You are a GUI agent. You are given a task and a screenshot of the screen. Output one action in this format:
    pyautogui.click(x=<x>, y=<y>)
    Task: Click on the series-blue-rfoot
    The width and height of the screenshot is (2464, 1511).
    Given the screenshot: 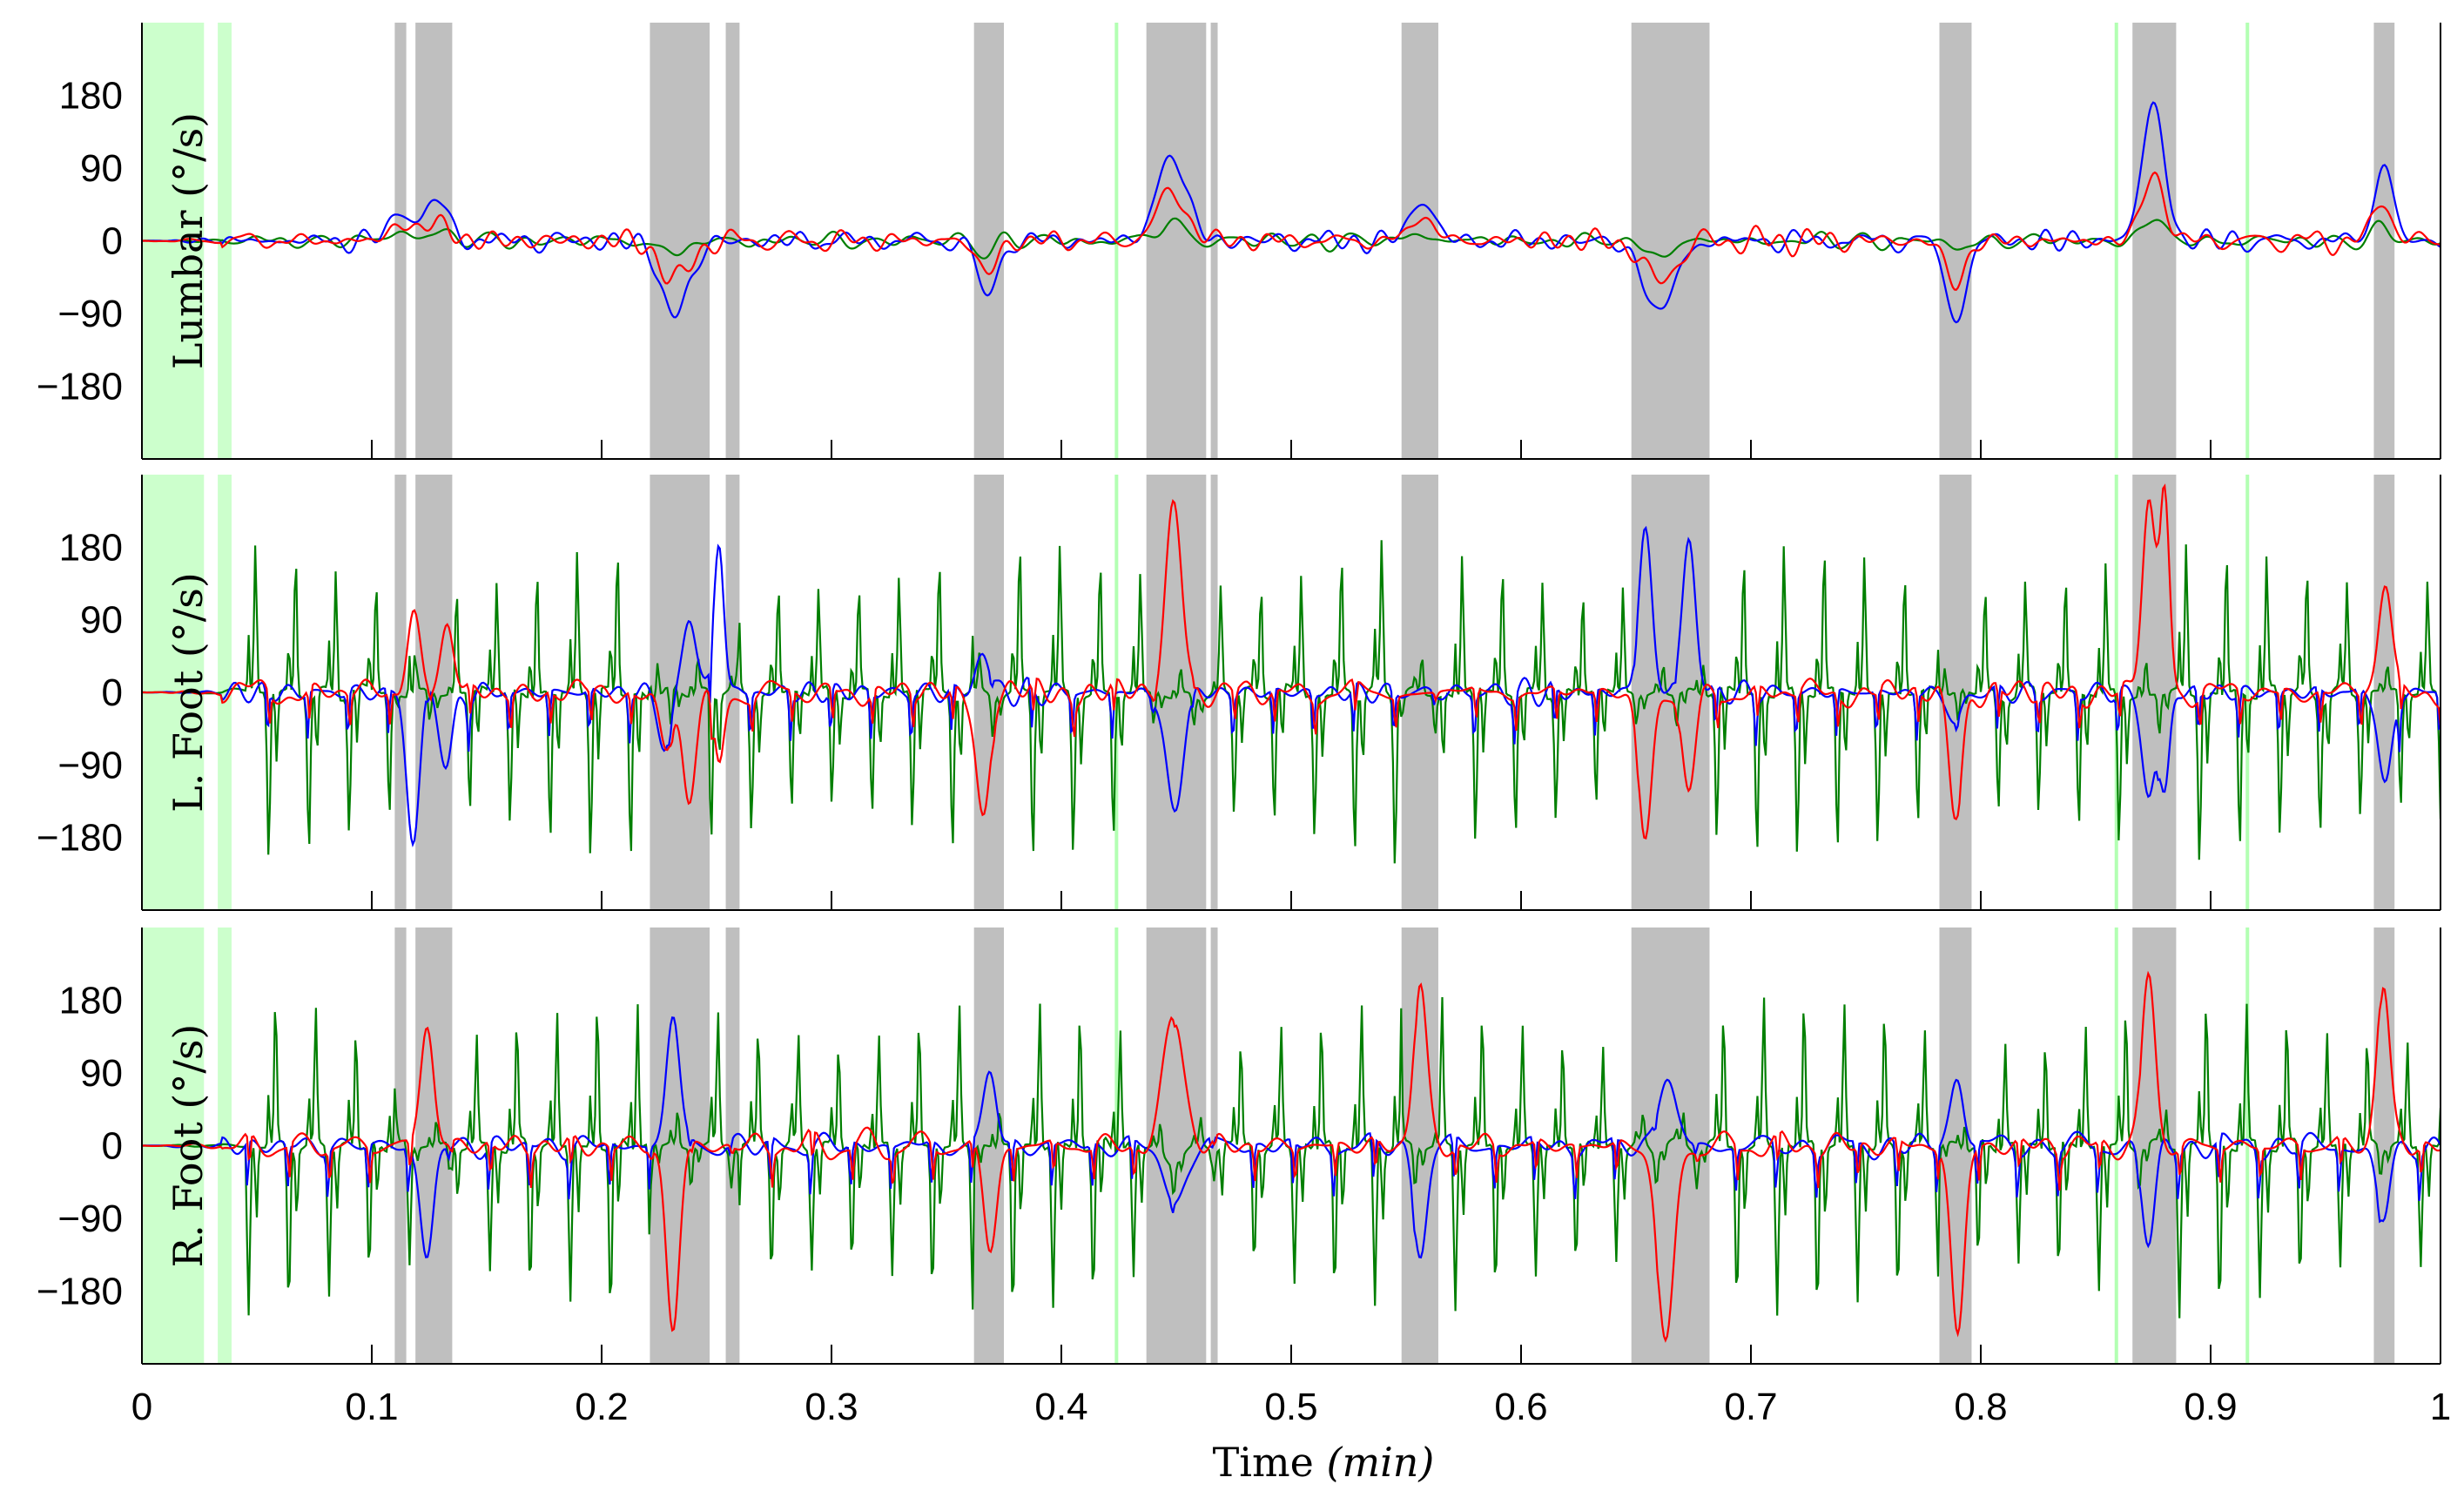 What is the action you would take?
    pyautogui.click(x=1291, y=1137)
    